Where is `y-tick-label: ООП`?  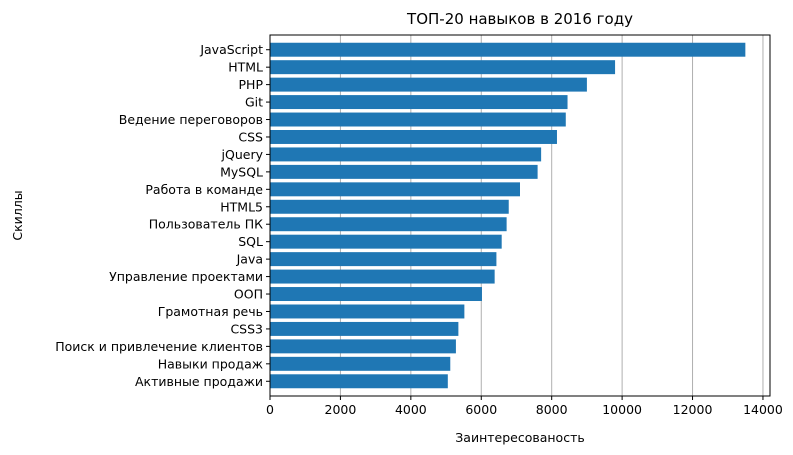 y-tick-label: ООП is located at coordinates (248, 294).